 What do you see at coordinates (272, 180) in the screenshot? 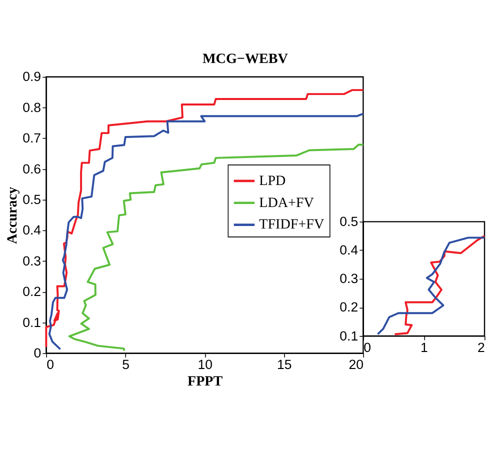
I see `legend-label: LPD` at bounding box center [272, 180].